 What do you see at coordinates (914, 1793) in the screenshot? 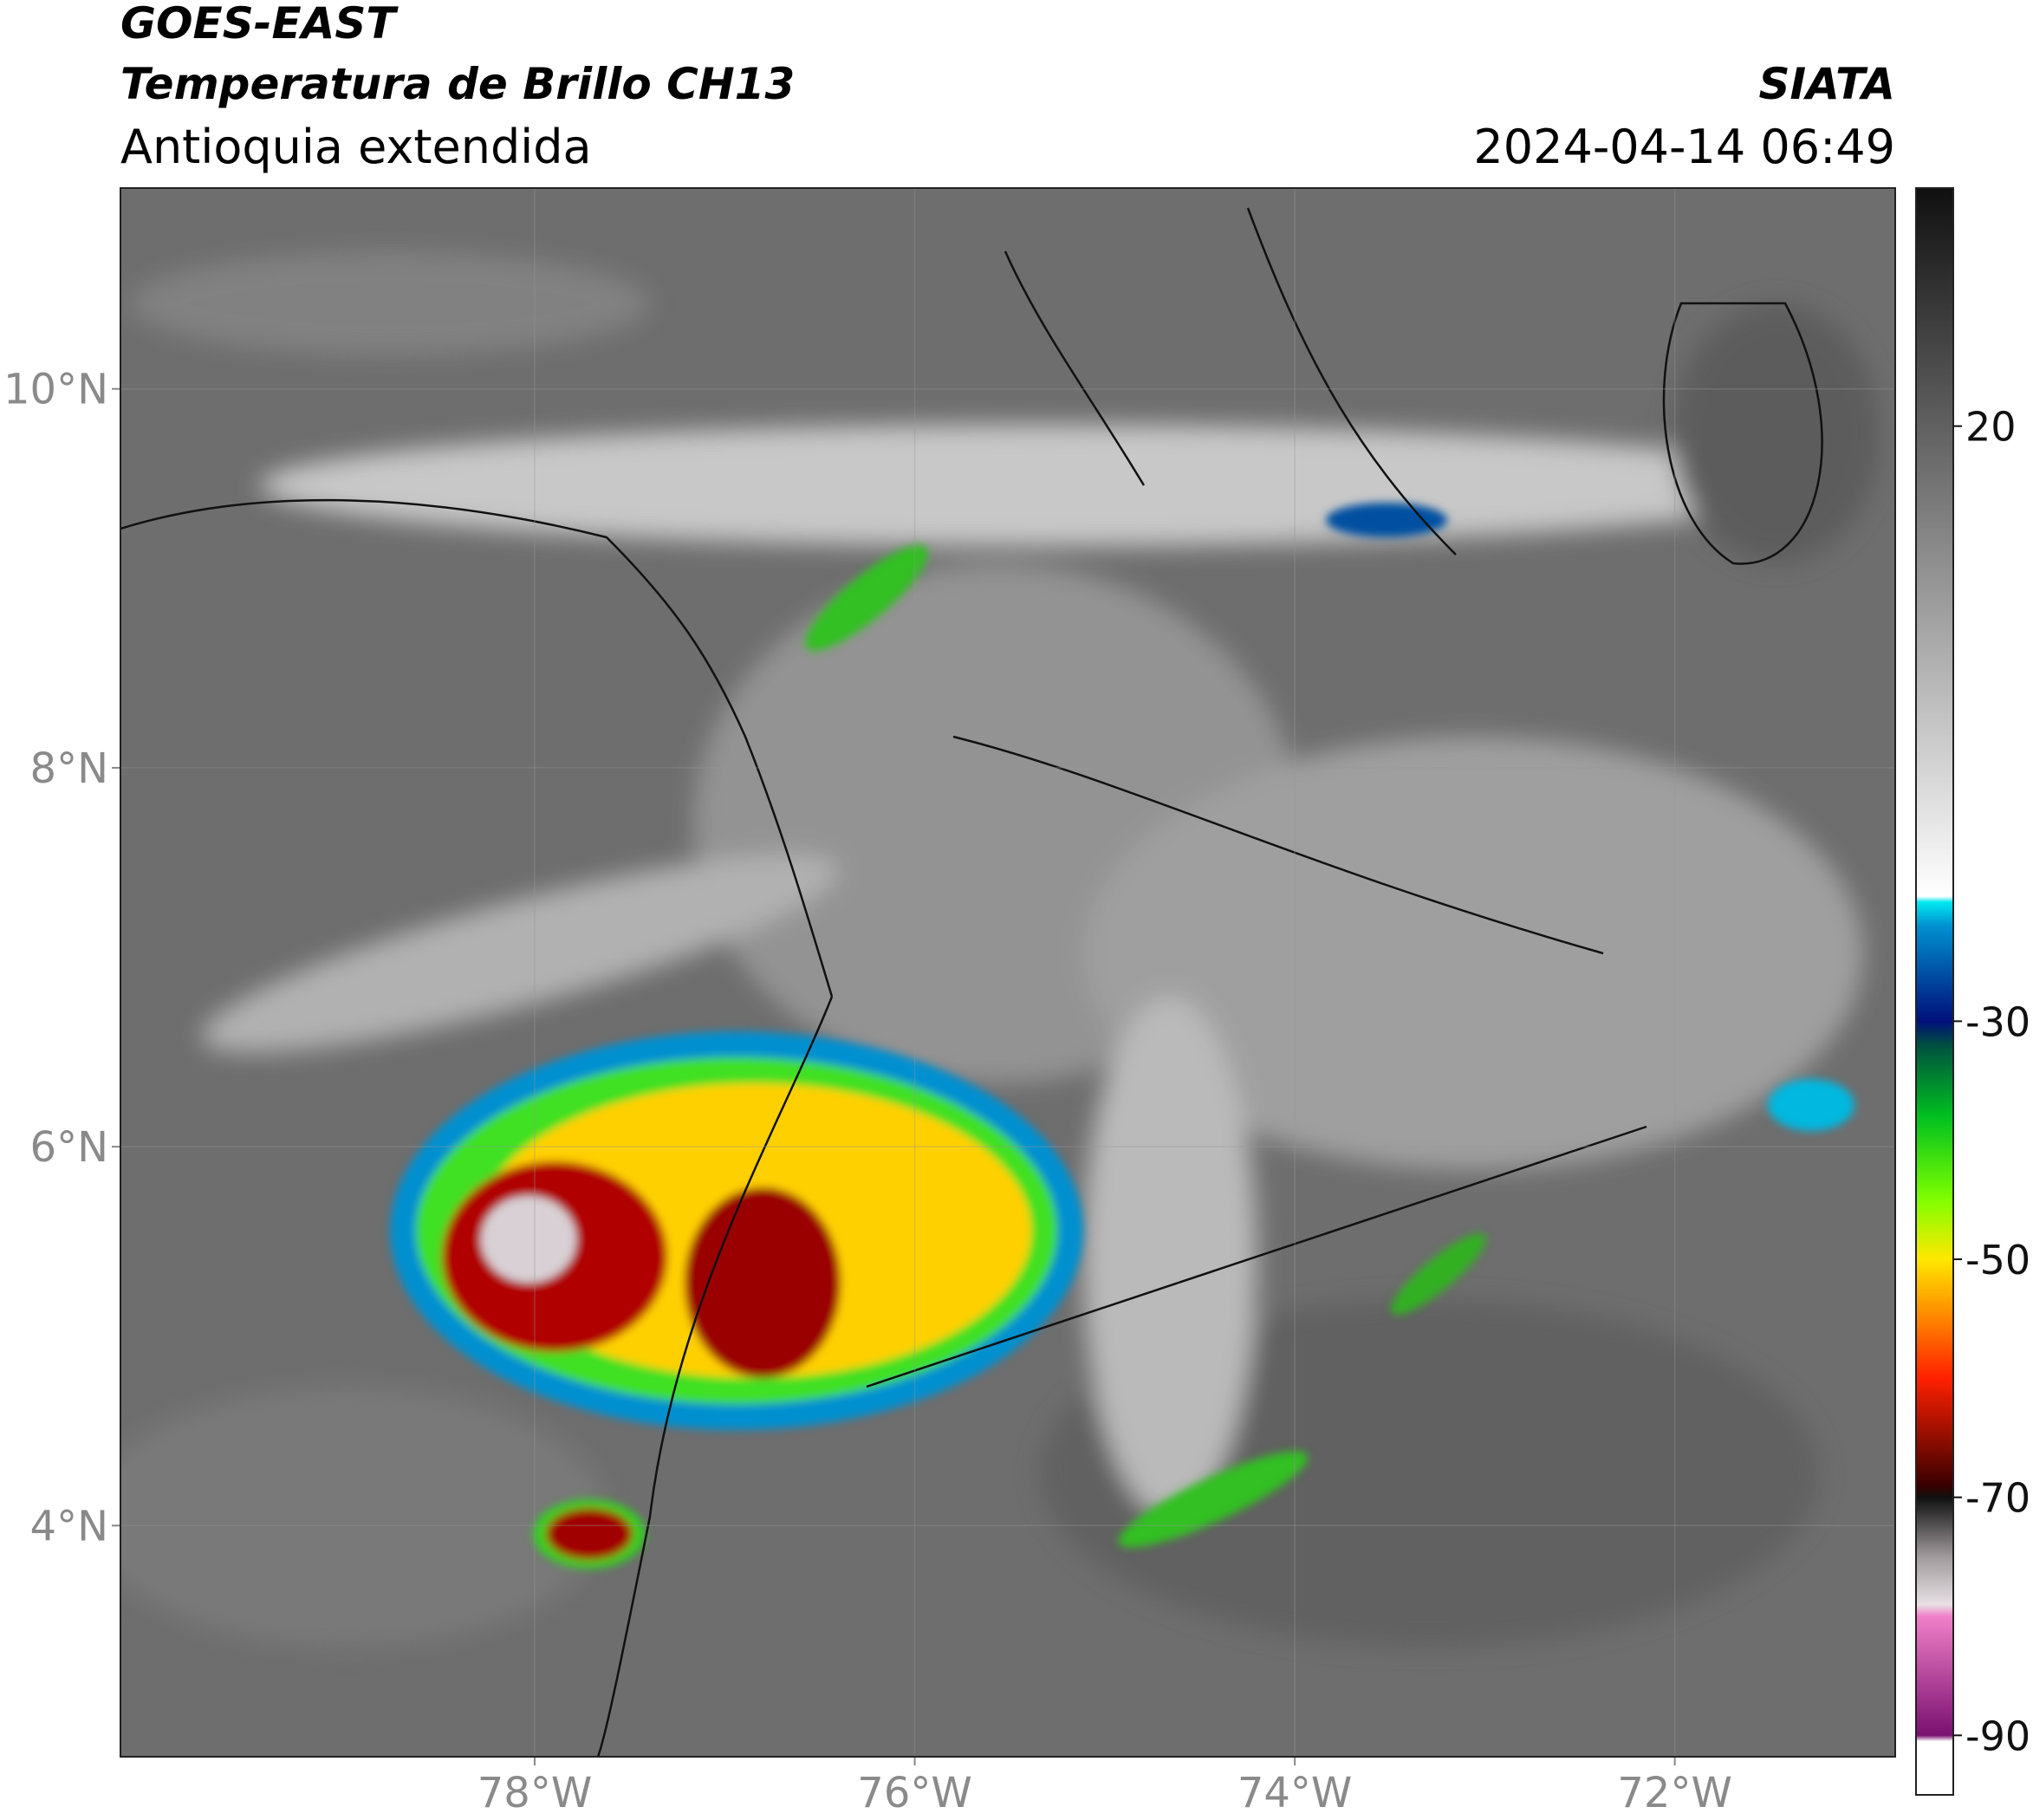
I see `x-tick-label: 76°W` at bounding box center [914, 1793].